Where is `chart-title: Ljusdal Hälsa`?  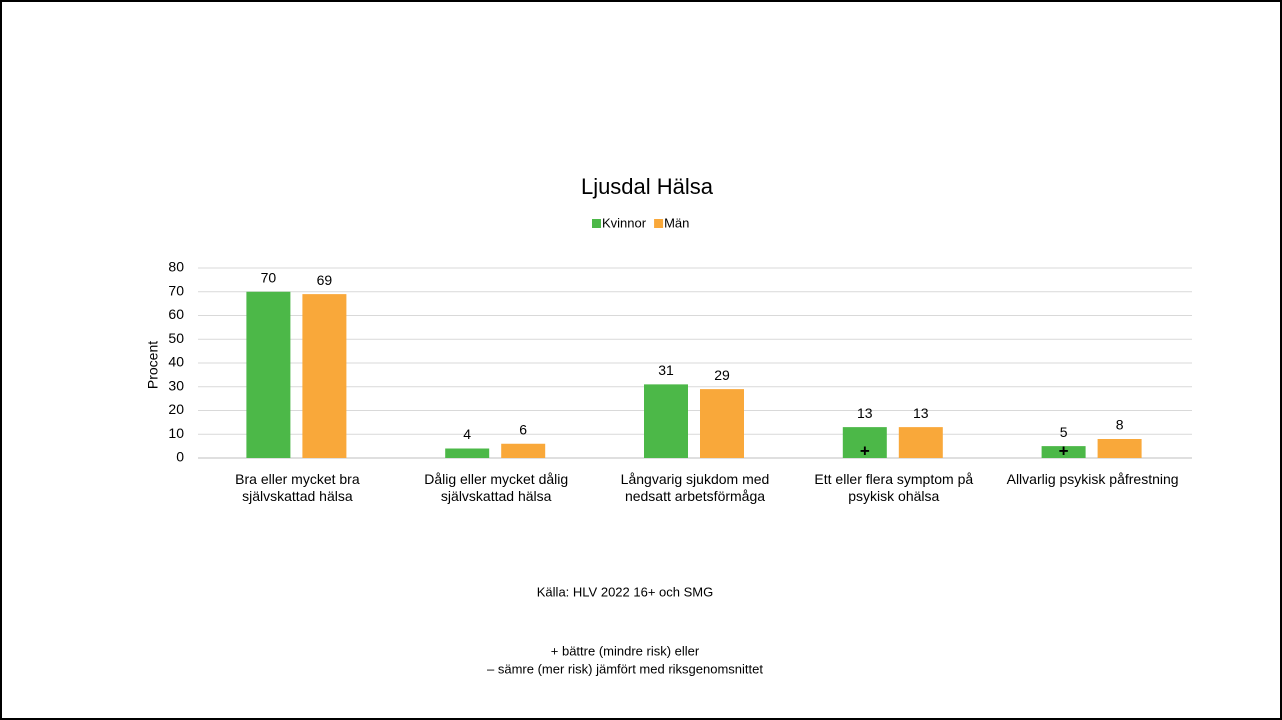 chart-title: Ljusdal Hälsa is located at coordinates (647, 186).